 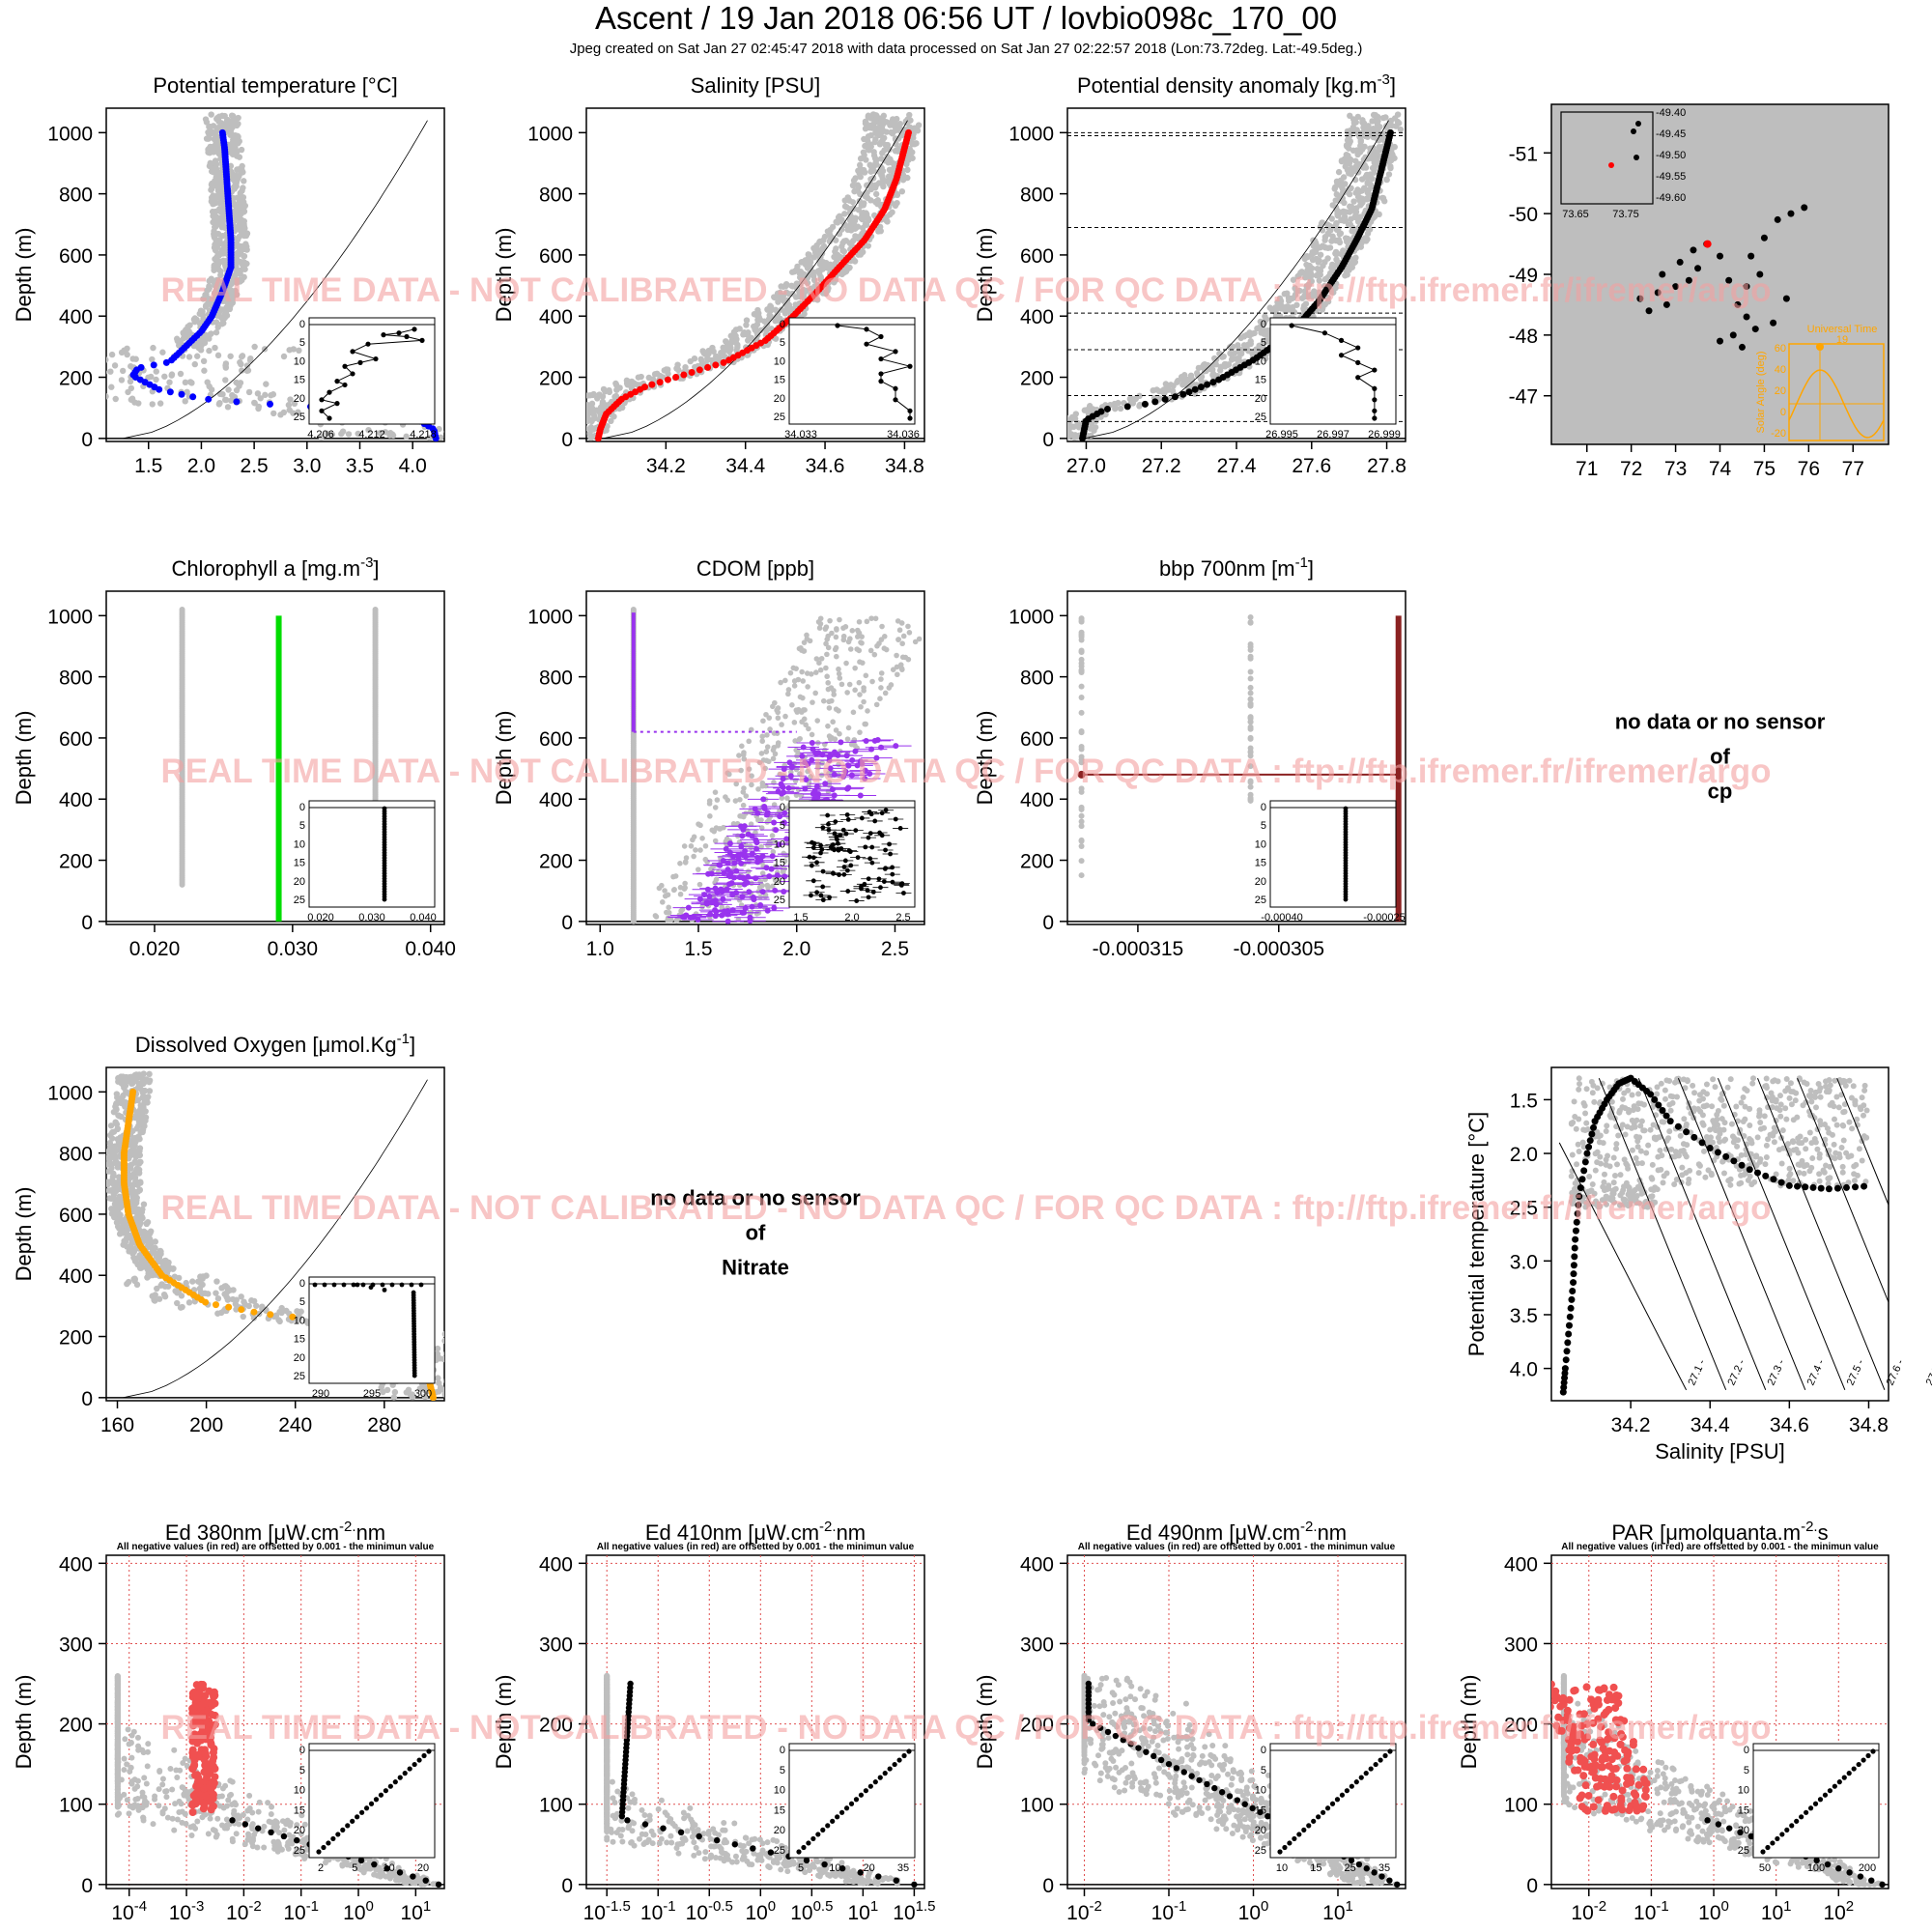 I want to click on inset-x-tick: 26.997, so click(x=1333, y=434).